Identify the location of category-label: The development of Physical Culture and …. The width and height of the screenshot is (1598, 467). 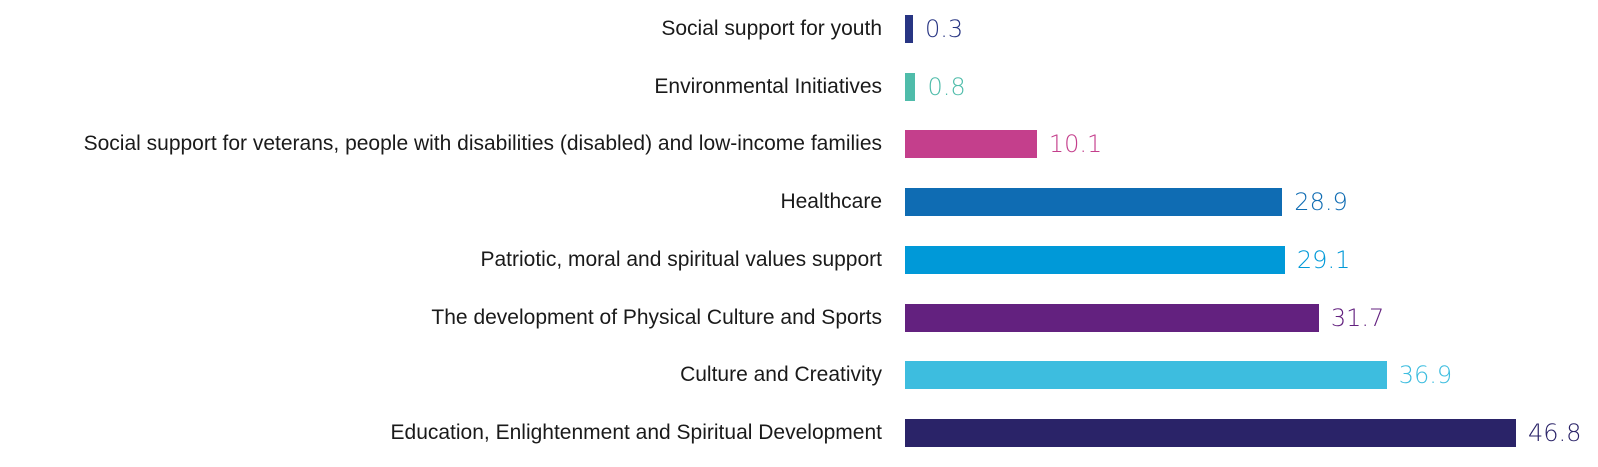
(656, 317).